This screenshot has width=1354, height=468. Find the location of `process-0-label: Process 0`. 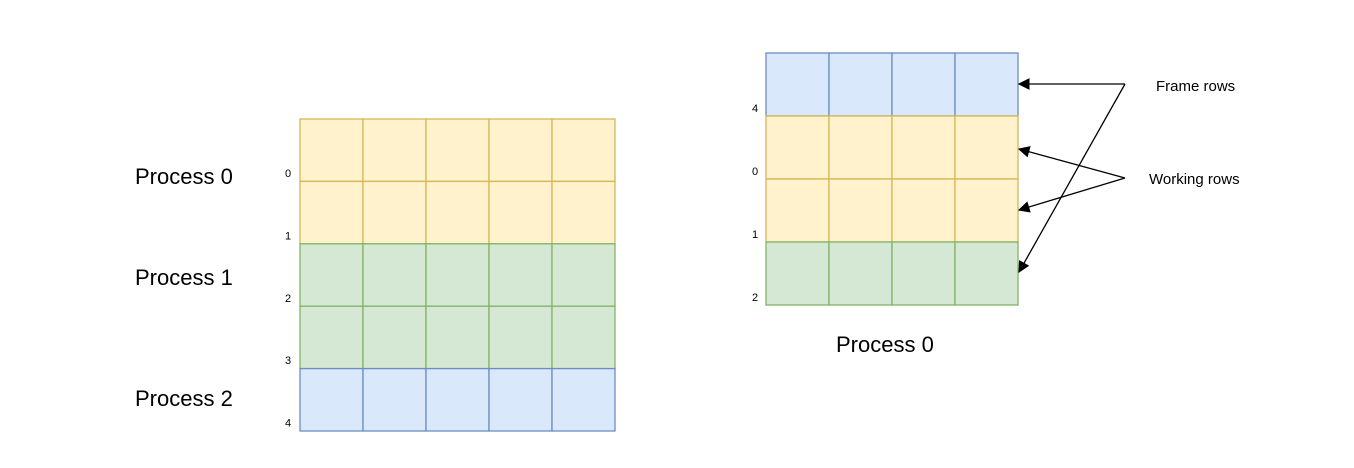

process-0-label: Process 0 is located at coordinates (184, 176).